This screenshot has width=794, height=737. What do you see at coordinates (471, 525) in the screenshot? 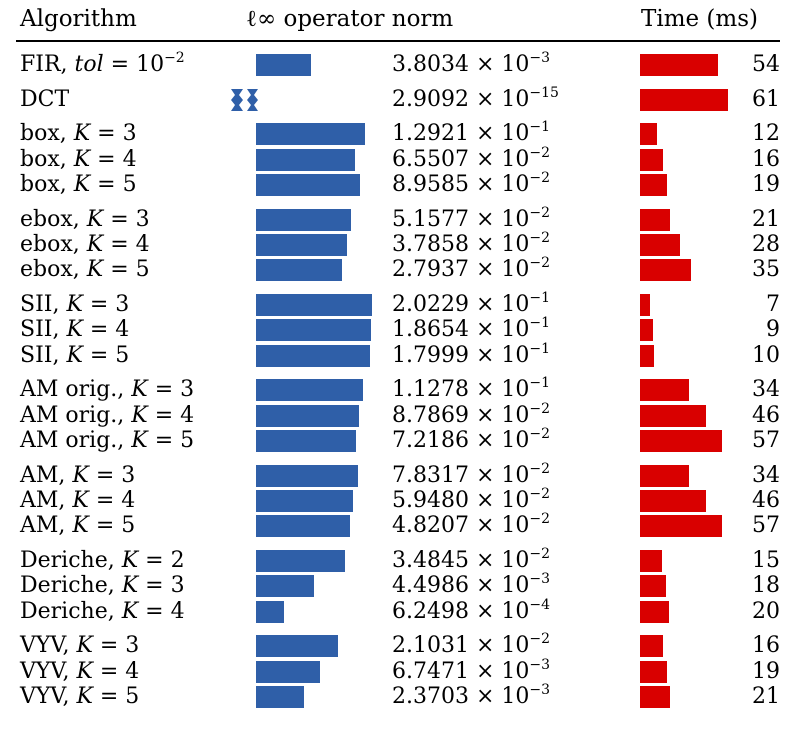
I see `norm-value: 4.8207 × 10−2` at bounding box center [471, 525].